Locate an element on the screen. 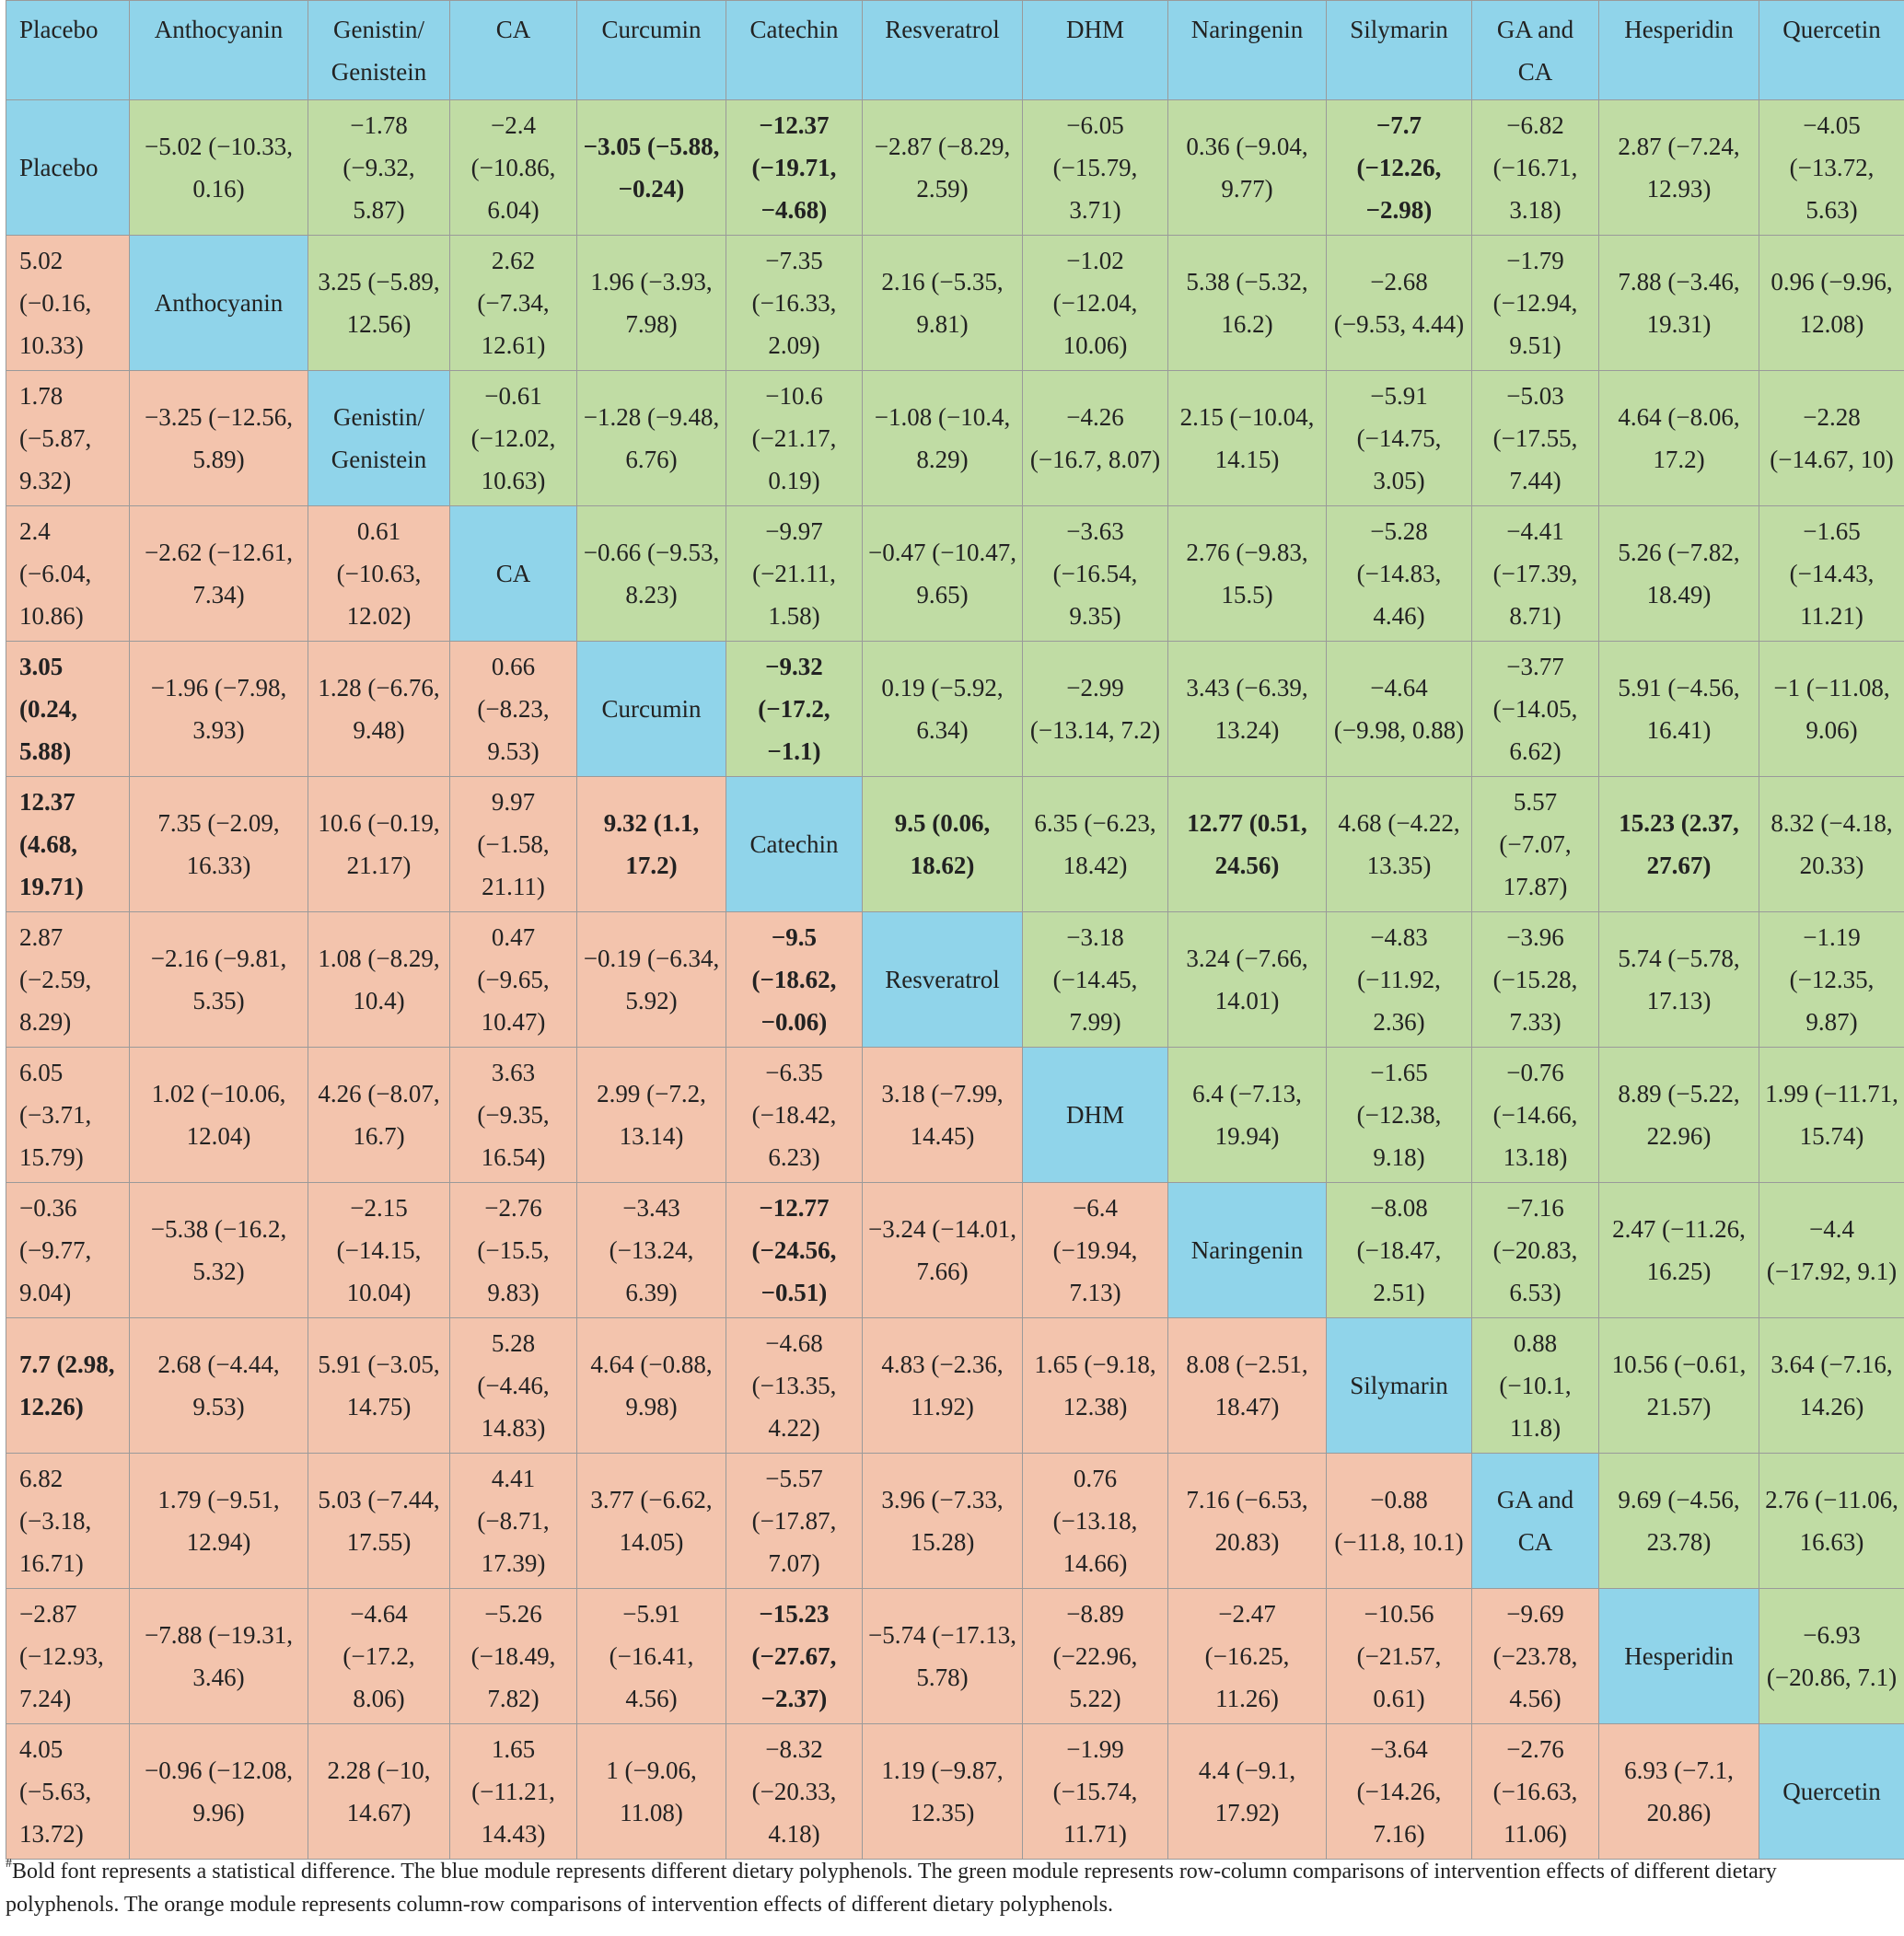 The height and width of the screenshot is (1936, 1904). row-column-comparison-cell: −7.35 (−16.33, 2.09) is located at coordinates (794, 303).